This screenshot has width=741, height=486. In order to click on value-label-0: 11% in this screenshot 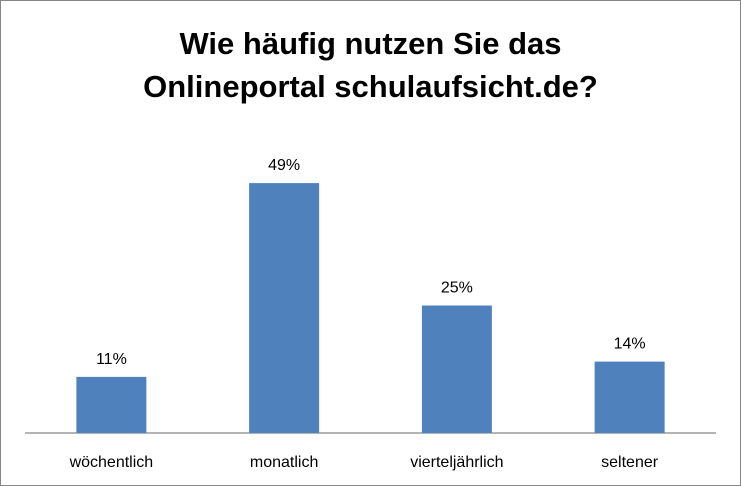, I will do `click(111, 359)`.